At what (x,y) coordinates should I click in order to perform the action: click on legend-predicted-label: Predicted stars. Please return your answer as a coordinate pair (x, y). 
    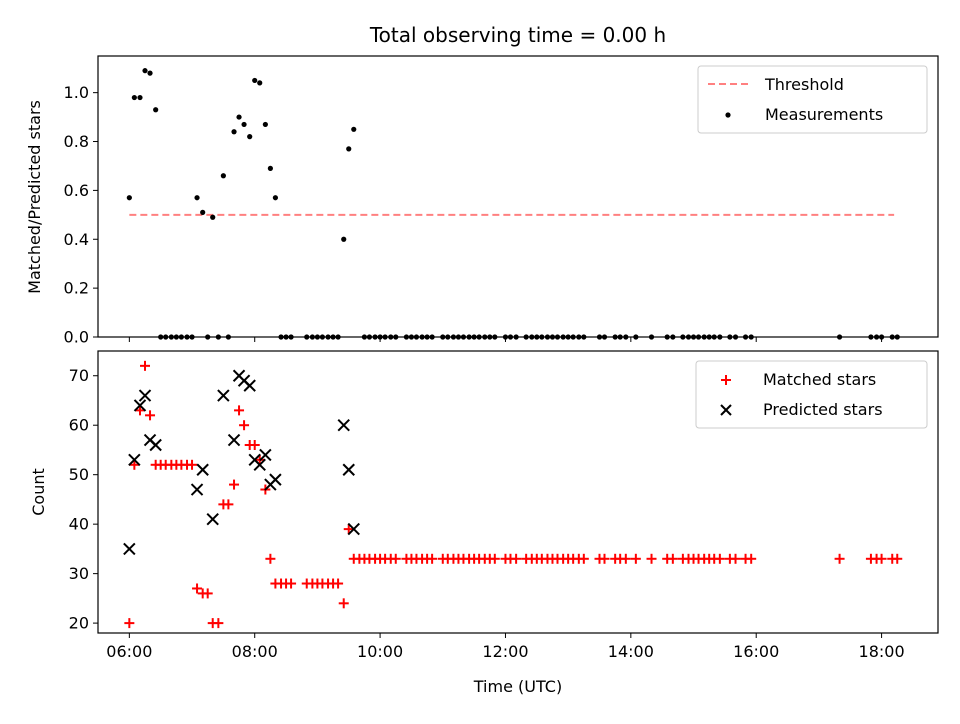
    Looking at the image, I should click on (823, 409).